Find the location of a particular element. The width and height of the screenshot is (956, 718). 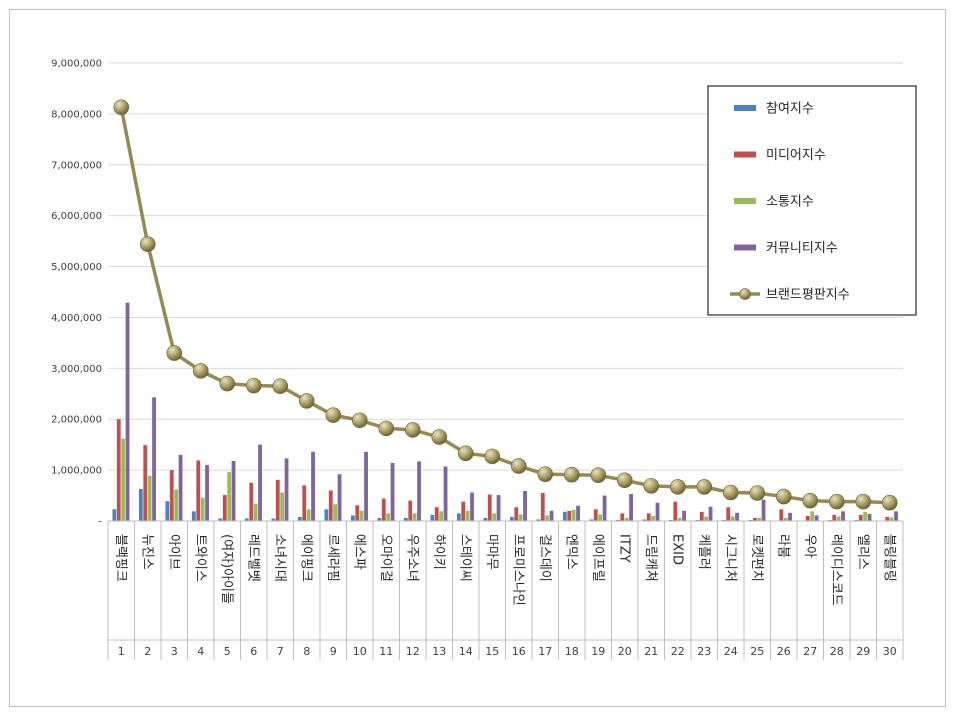

rank-label: 22 is located at coordinates (678, 651).